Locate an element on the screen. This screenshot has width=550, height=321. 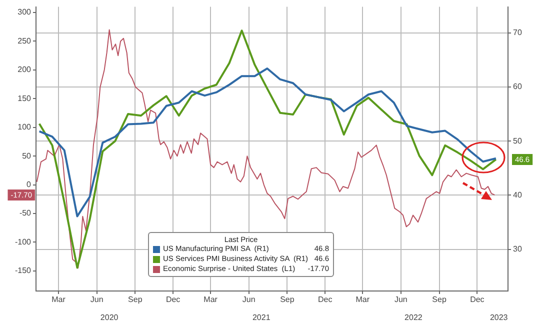
y-tick-label: -100 is located at coordinates (23, 241).